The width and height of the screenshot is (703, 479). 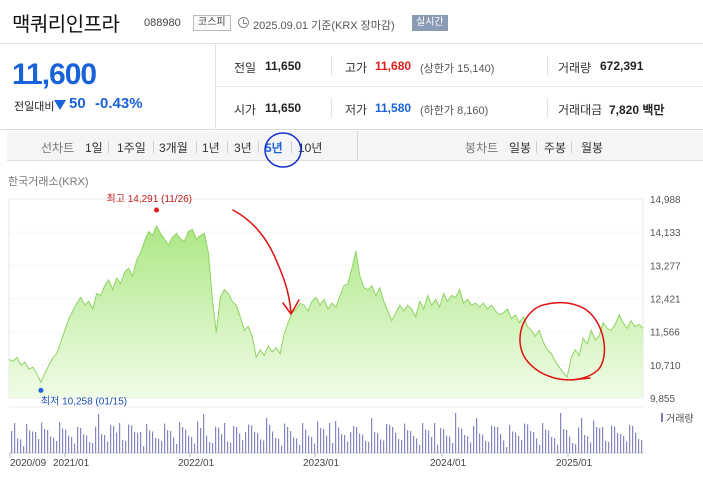 I want to click on low-value: 11,580, so click(x=393, y=108).